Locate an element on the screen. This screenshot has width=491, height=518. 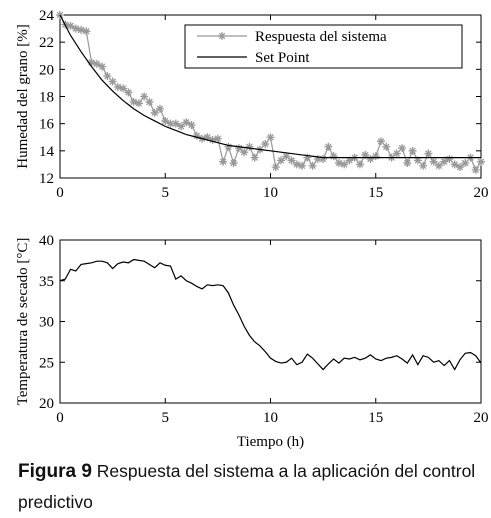
legend-marker is located at coordinates (222, 36).